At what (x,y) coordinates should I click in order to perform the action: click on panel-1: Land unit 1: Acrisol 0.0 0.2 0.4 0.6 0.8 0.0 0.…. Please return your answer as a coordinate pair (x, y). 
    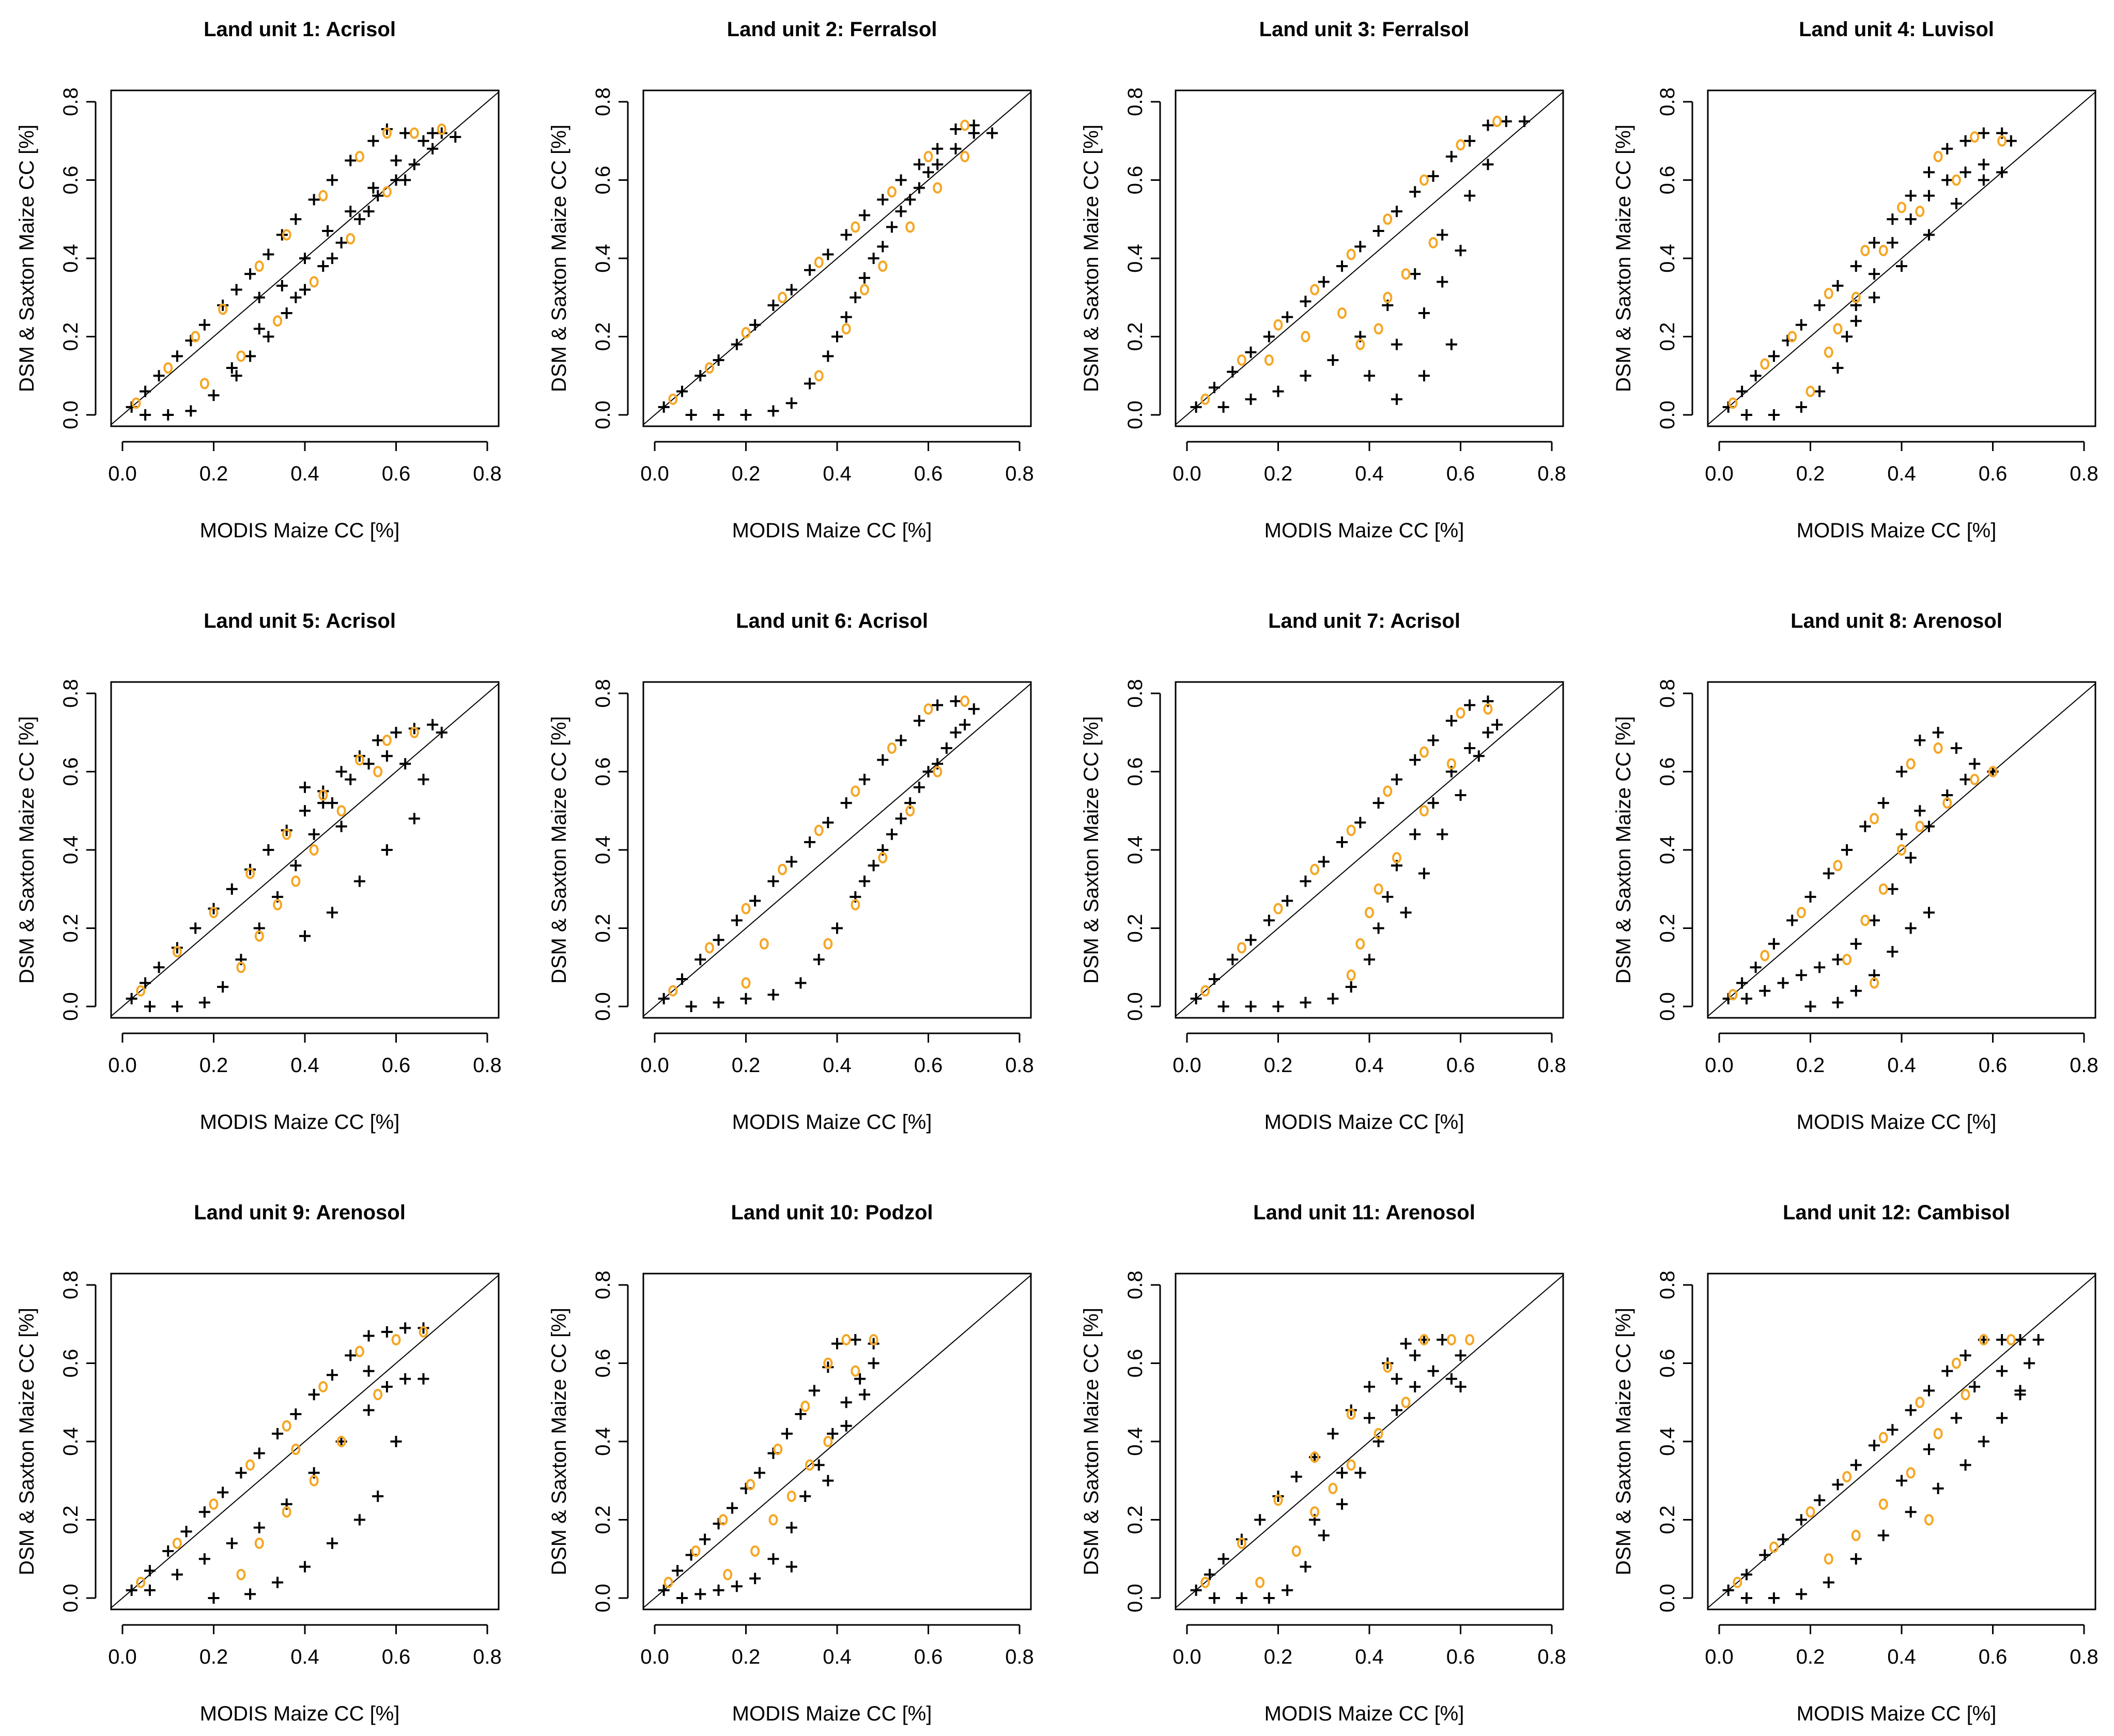
    Looking at the image, I should click on (259, 280).